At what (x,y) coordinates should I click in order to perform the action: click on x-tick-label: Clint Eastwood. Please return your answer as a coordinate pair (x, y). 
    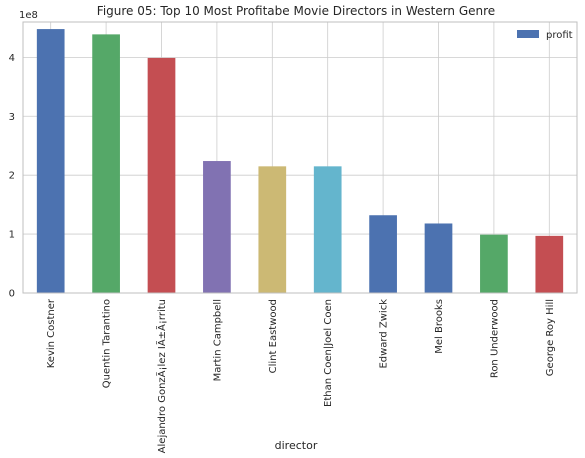
    Looking at the image, I should click on (273, 336).